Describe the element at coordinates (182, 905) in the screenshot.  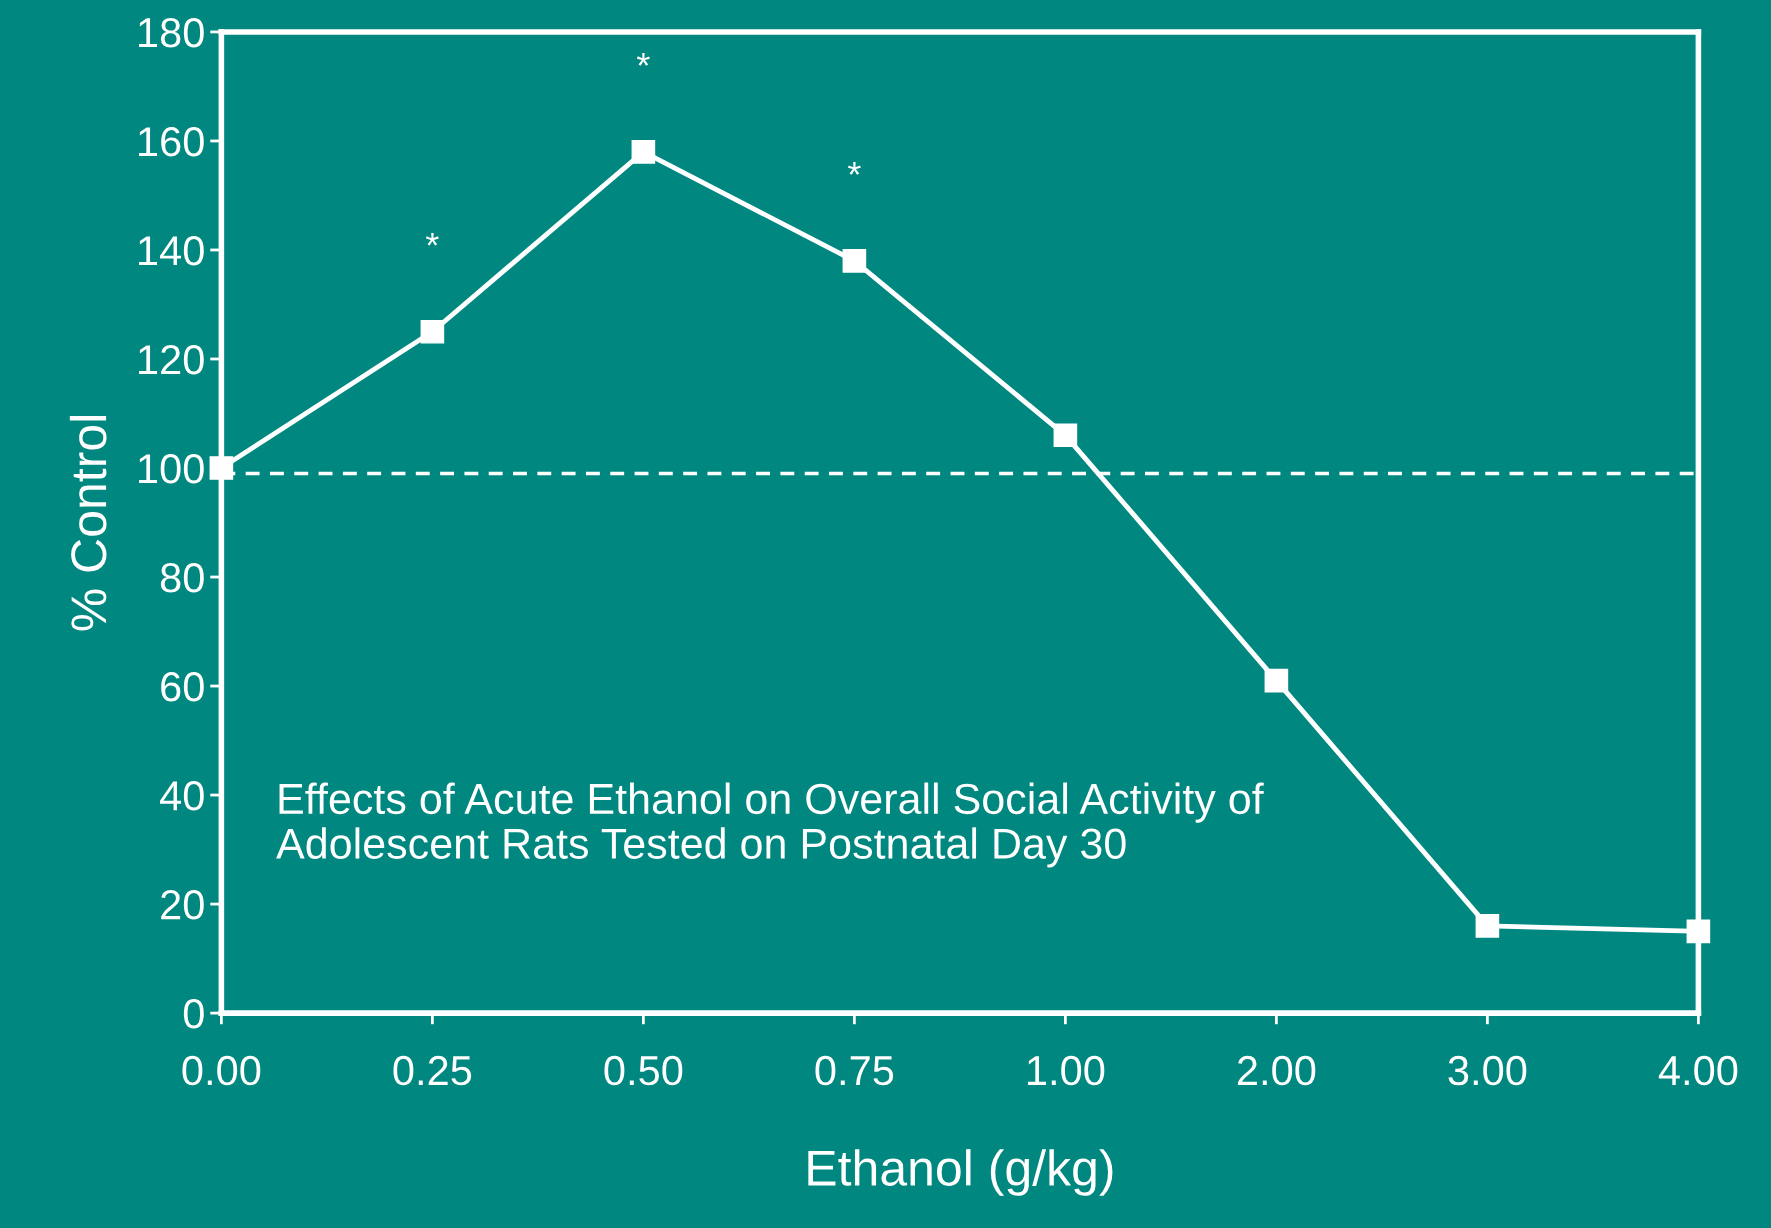
I see `y-tick-label: 20` at that location.